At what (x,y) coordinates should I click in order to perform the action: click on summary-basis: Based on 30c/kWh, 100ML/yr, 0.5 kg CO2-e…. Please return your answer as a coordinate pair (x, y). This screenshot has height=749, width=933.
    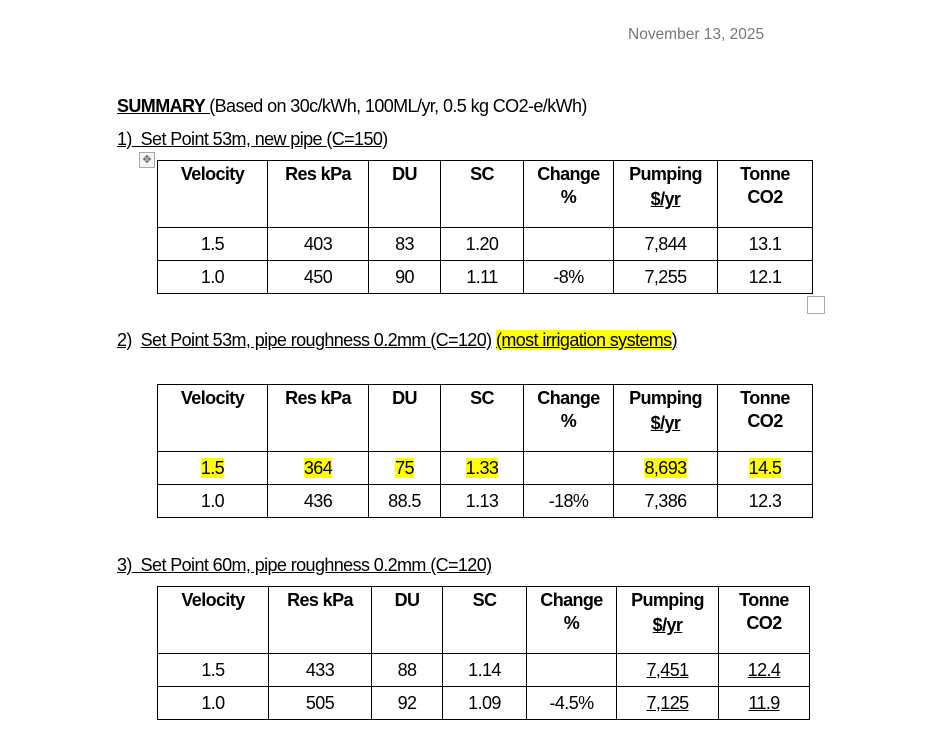
    Looking at the image, I should click on (401, 106).